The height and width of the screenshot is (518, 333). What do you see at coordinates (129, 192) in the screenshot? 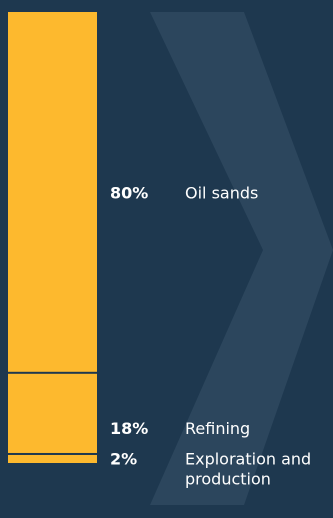
I see `value-label-1: 80%` at bounding box center [129, 192].